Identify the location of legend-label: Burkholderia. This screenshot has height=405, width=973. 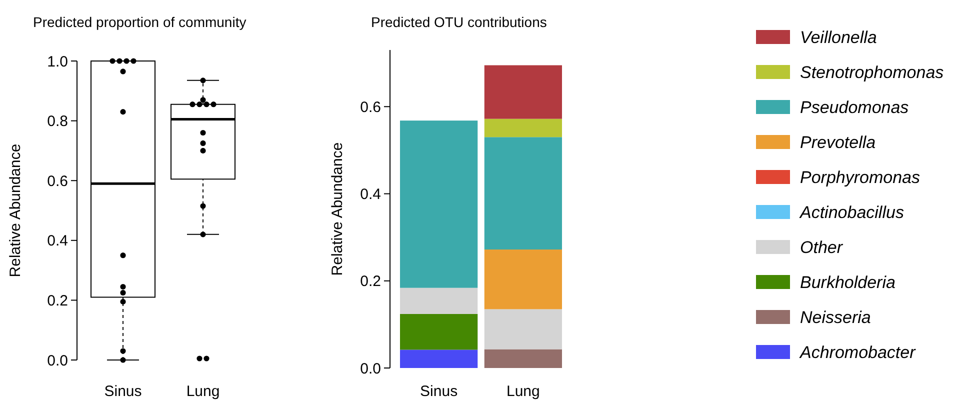
(848, 282).